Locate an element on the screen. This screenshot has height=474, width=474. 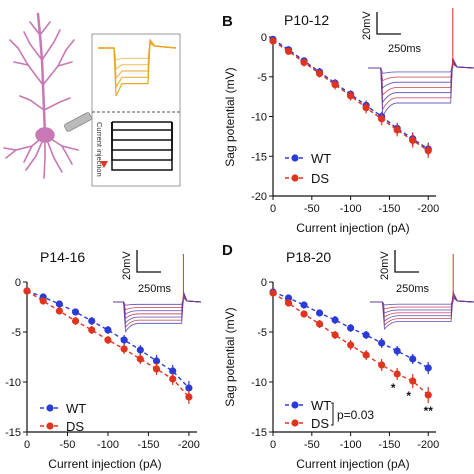
x-tick-label: -100 is located at coordinates (108, 445).